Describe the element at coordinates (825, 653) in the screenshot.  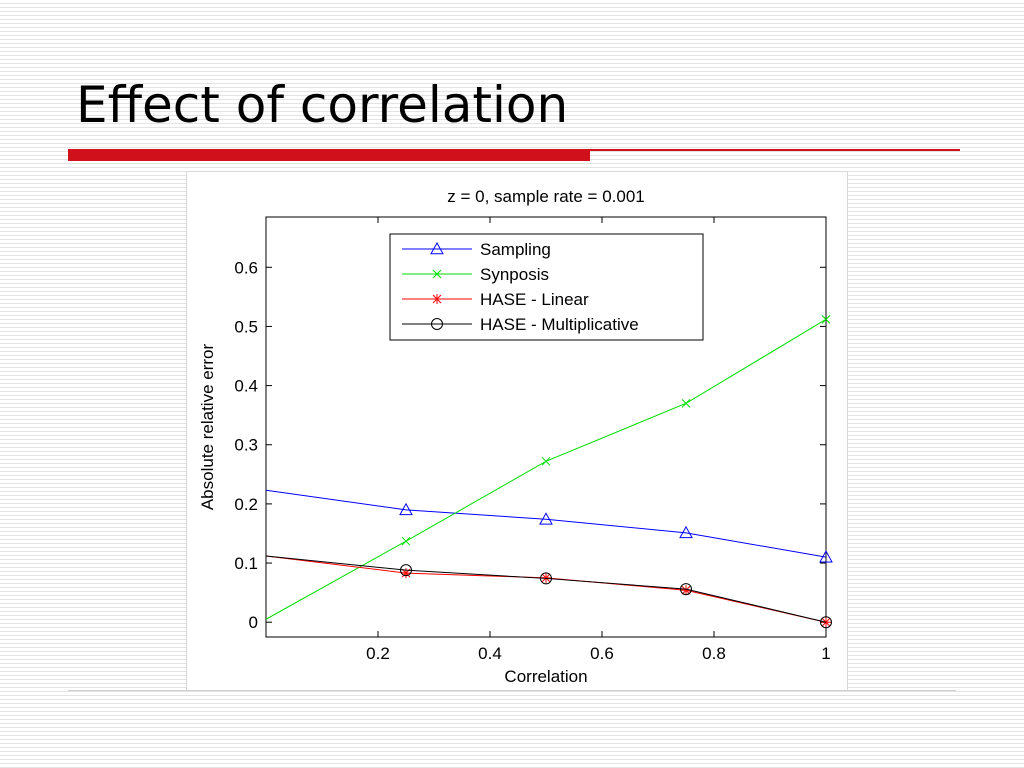
I see `x-tick-label: 1` at that location.